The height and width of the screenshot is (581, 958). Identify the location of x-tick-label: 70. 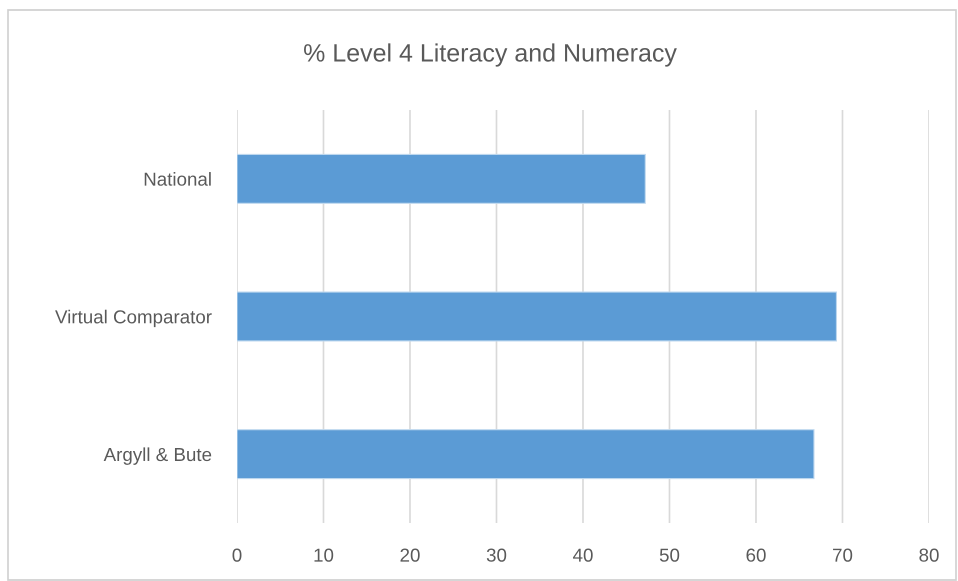
(842, 555).